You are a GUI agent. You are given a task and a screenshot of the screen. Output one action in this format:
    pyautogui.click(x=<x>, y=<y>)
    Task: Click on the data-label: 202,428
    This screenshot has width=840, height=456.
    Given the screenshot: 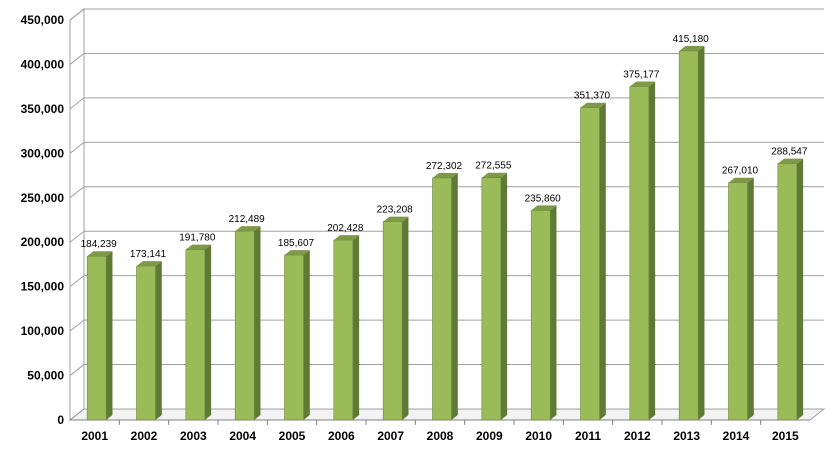 What is the action you would take?
    pyautogui.click(x=345, y=228)
    